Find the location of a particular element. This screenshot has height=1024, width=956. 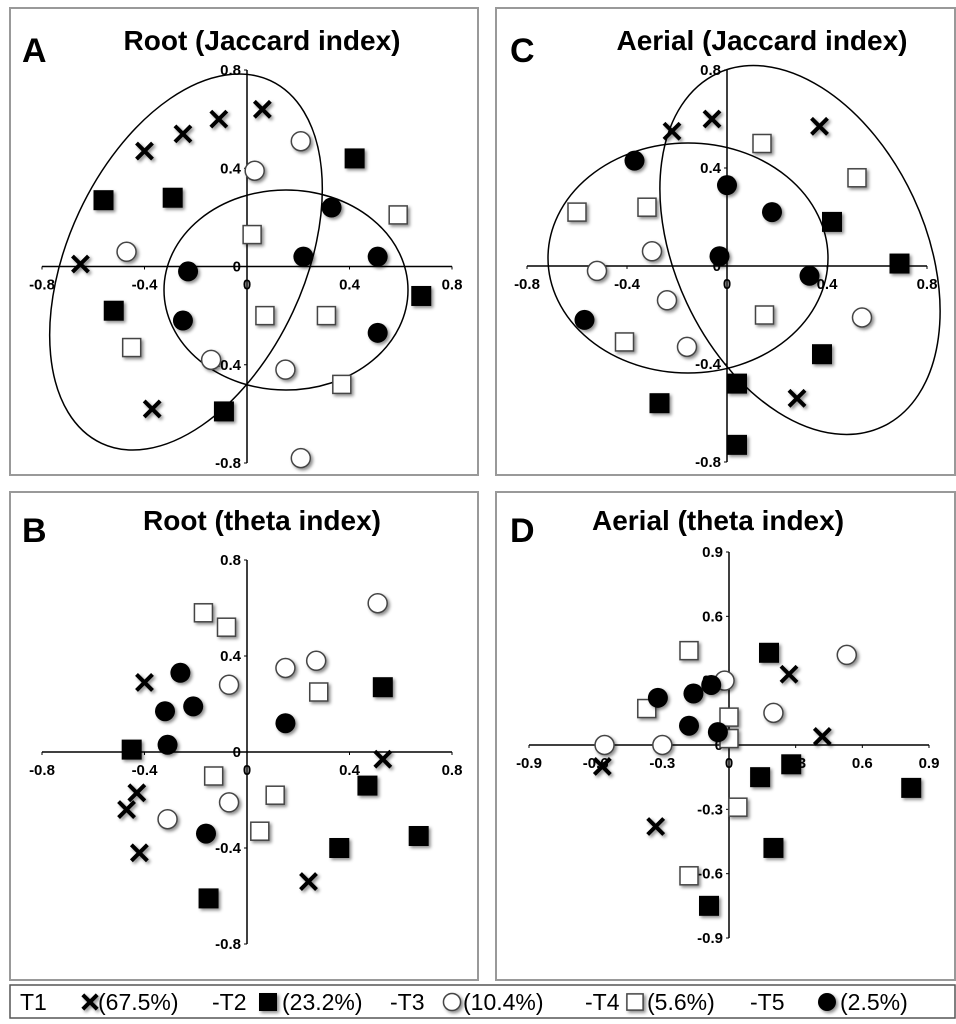

panel-letter: B is located at coordinates (34, 531).